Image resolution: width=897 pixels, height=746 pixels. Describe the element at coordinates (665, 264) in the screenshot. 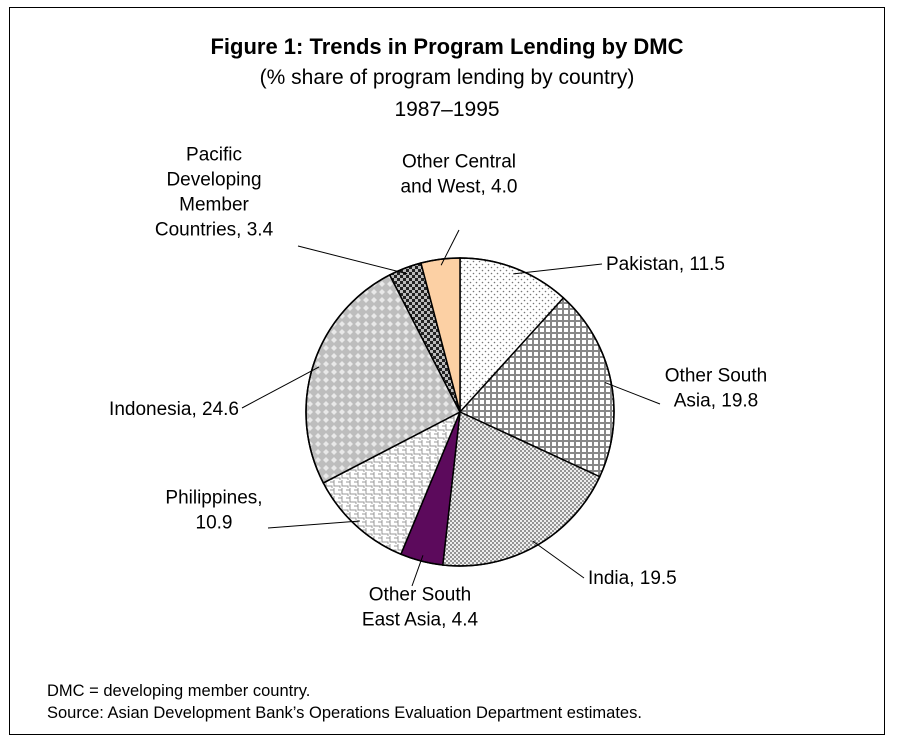

I see `slice-label-pakistan: Pakistan, 11.5` at that location.